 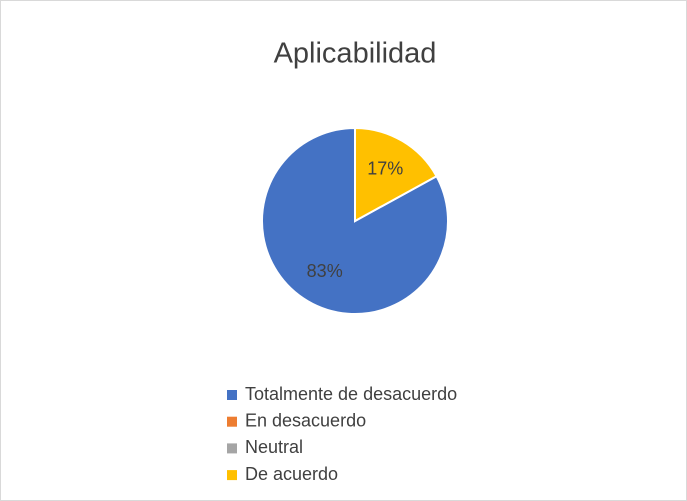 I want to click on chart-title: Aplicabilidad, so click(x=355, y=54).